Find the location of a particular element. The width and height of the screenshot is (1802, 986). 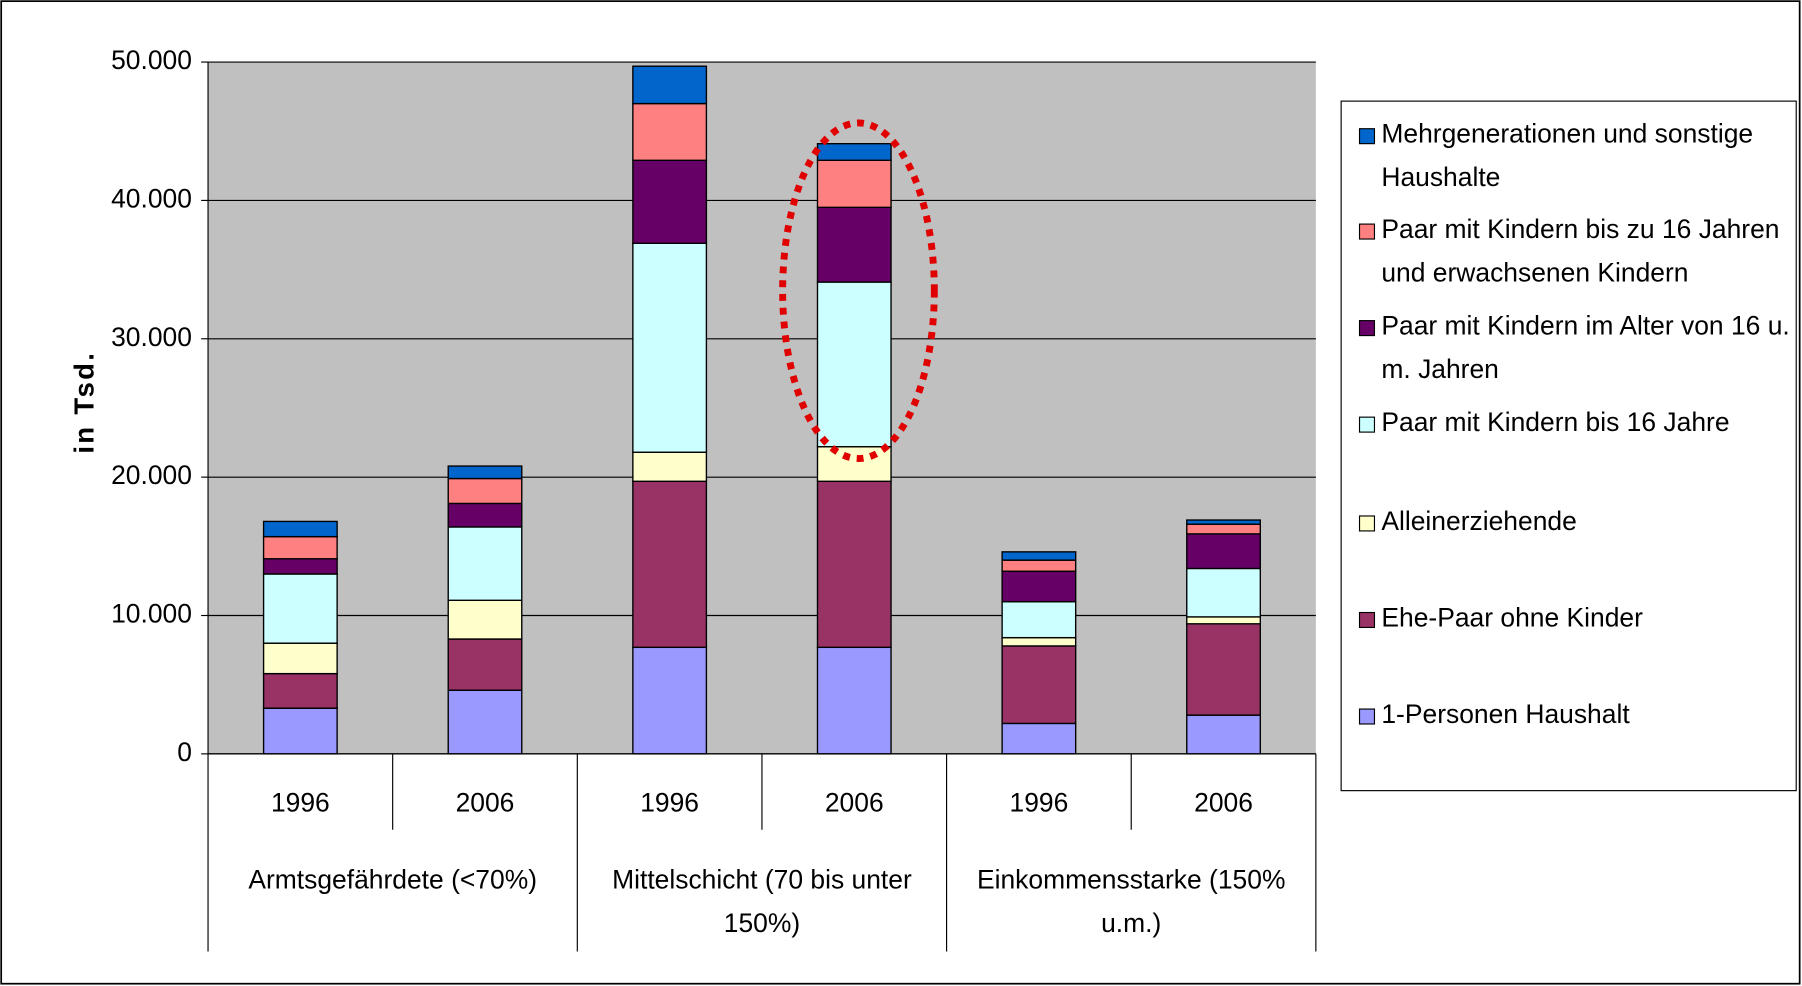

text-box: Mittelschicht (70 bis unter 150%) is located at coordinates (762, 901).